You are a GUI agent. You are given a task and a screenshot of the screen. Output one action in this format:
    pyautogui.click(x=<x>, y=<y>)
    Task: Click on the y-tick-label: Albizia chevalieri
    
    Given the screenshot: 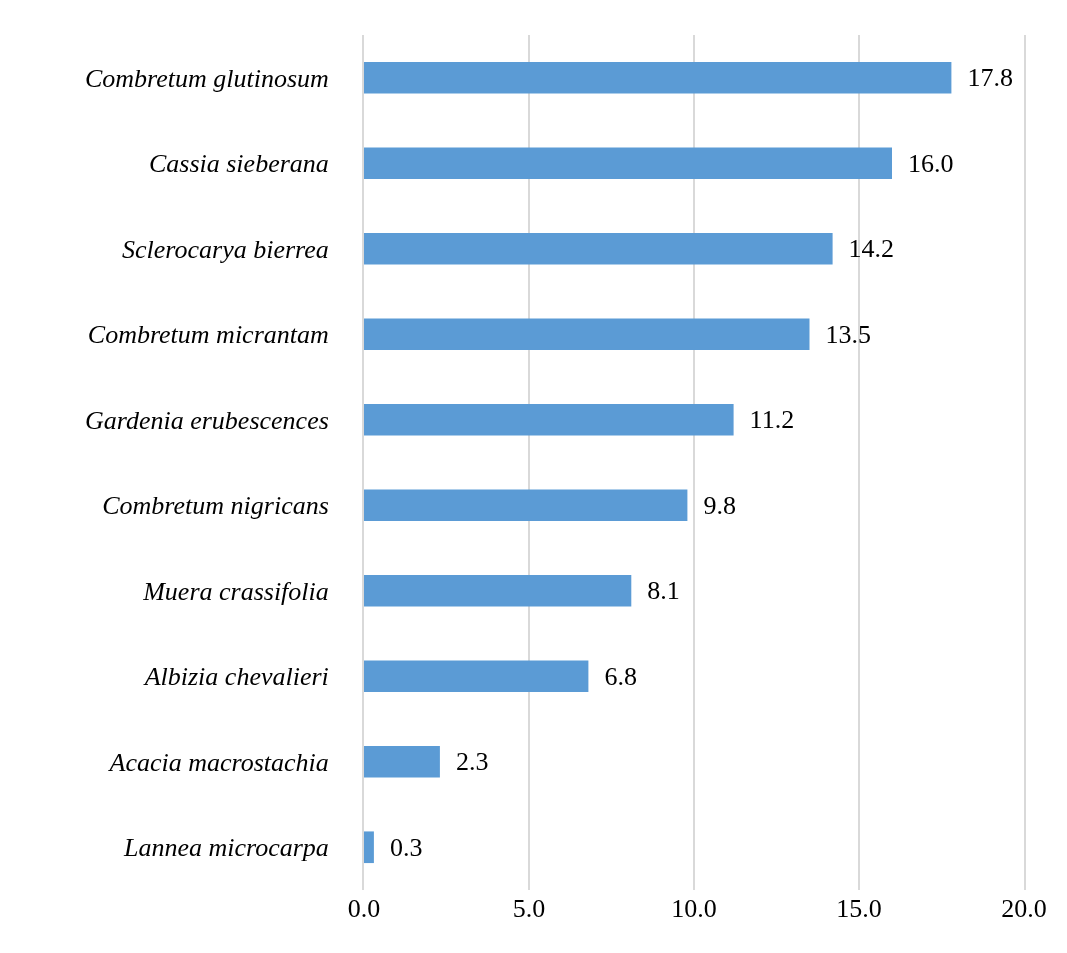 What is the action you would take?
    pyautogui.click(x=235, y=677)
    